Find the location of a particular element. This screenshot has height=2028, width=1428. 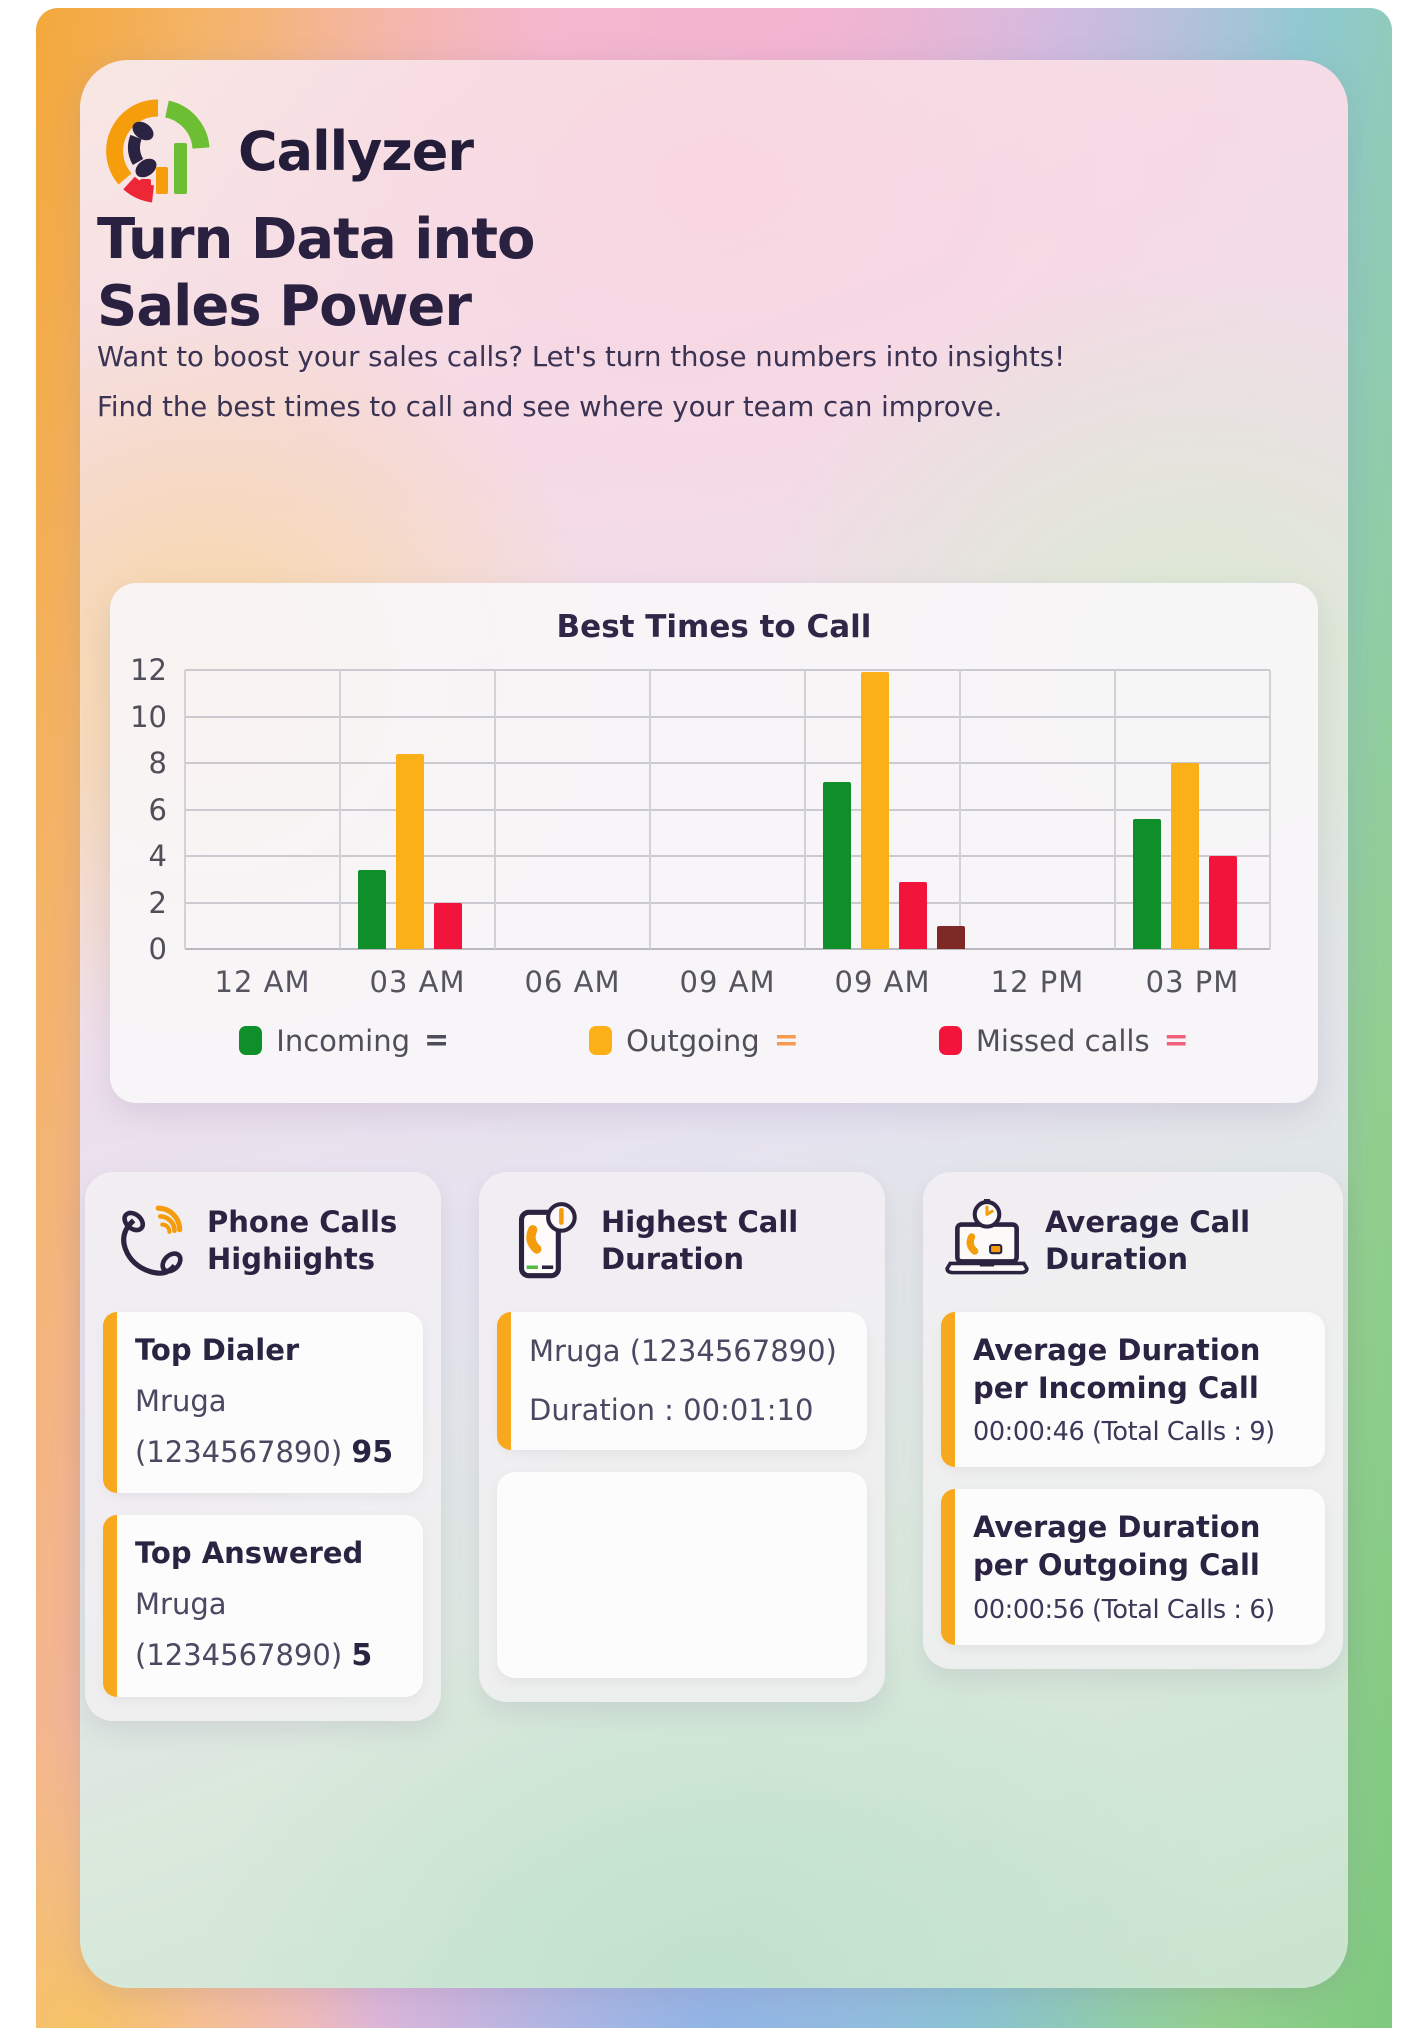

avg-incoming-value: 00:00:46 (Total Calls : 9) is located at coordinates (1124, 1432).